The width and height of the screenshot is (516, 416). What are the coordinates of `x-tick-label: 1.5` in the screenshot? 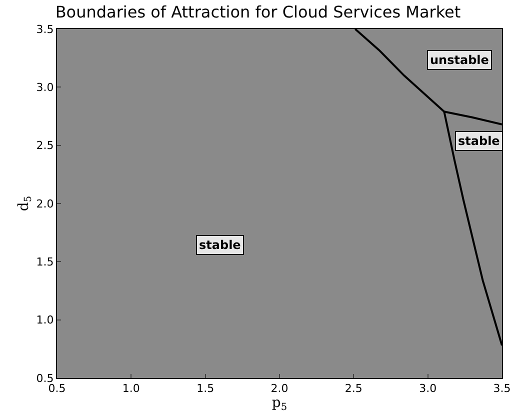 It's located at (205, 389).